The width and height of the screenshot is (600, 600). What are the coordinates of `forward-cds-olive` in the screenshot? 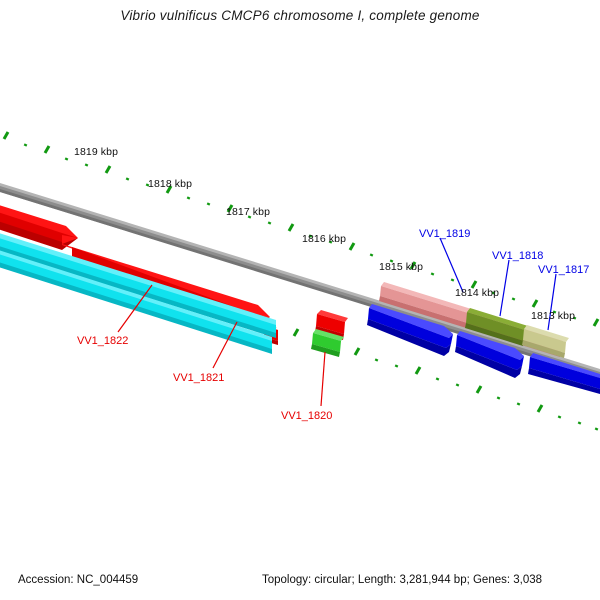 It's located at (496, 327).